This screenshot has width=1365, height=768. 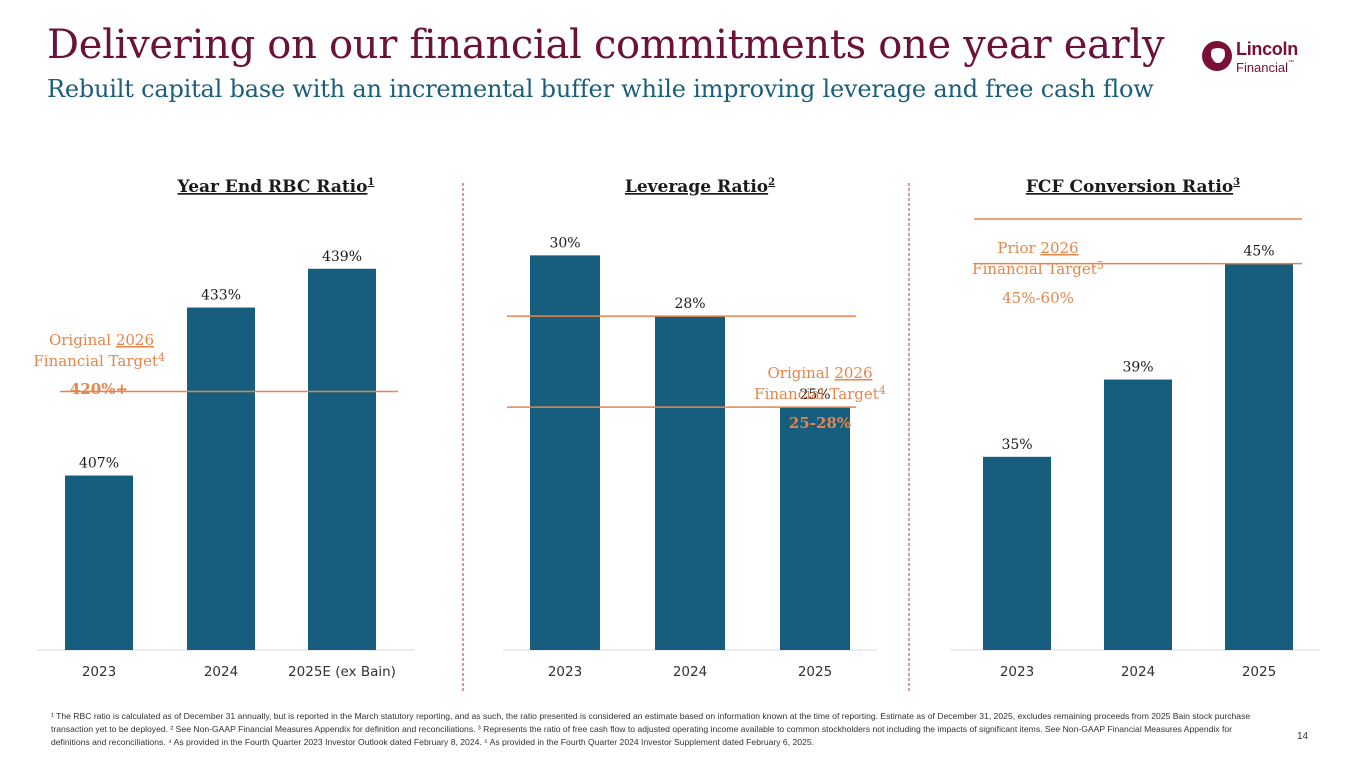 I want to click on fcf-bar-2025, so click(x=1259, y=456).